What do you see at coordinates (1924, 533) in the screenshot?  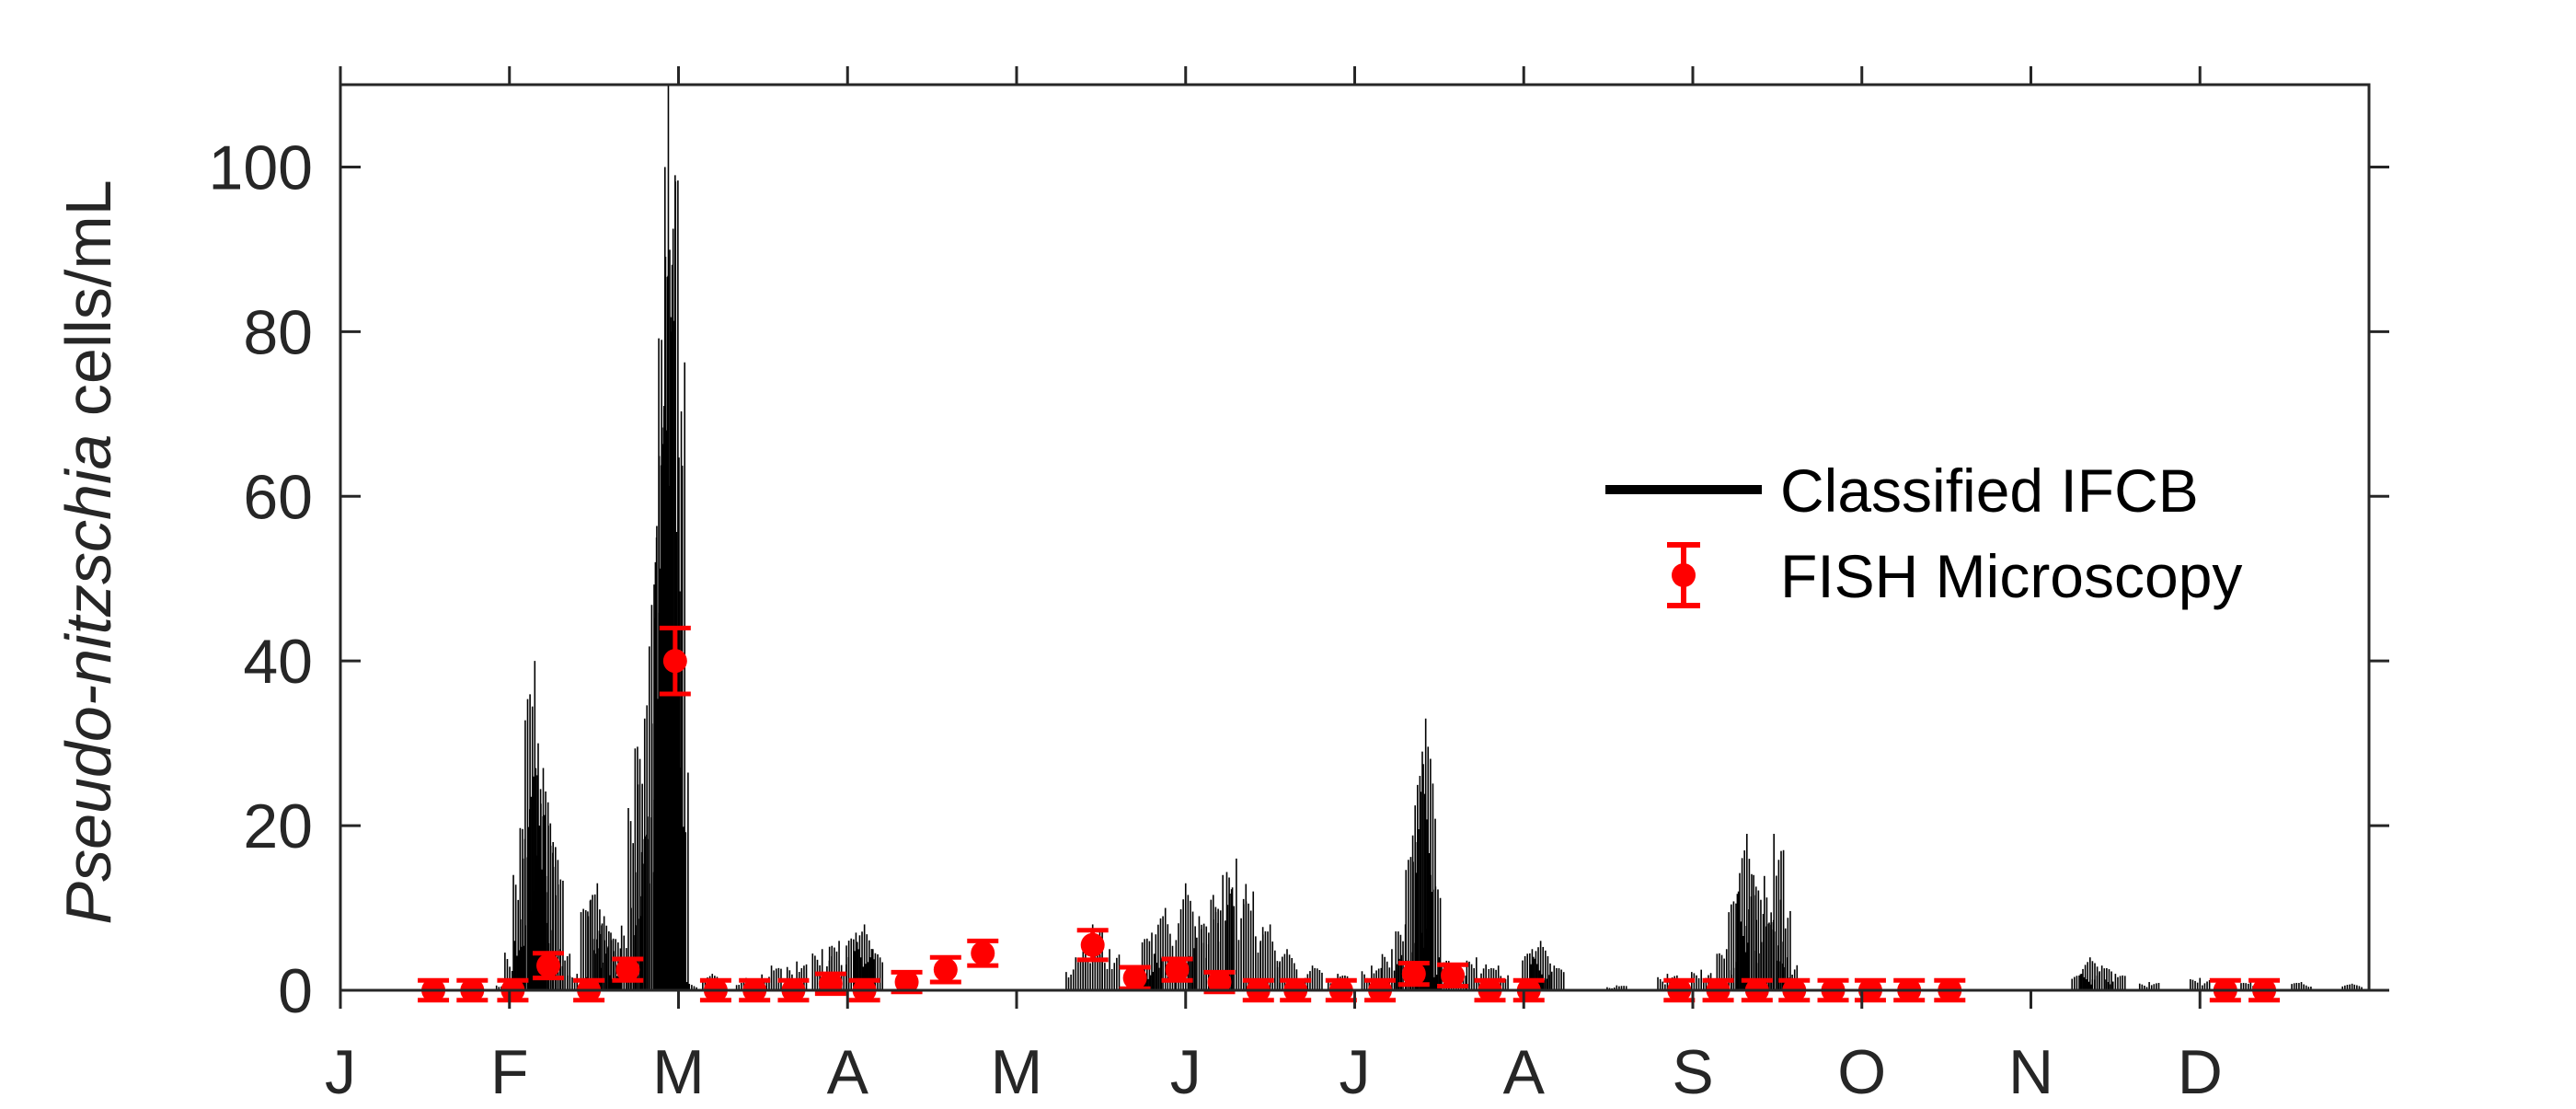 I see `legend: Classified IFCB FISH Microscopy` at bounding box center [1924, 533].